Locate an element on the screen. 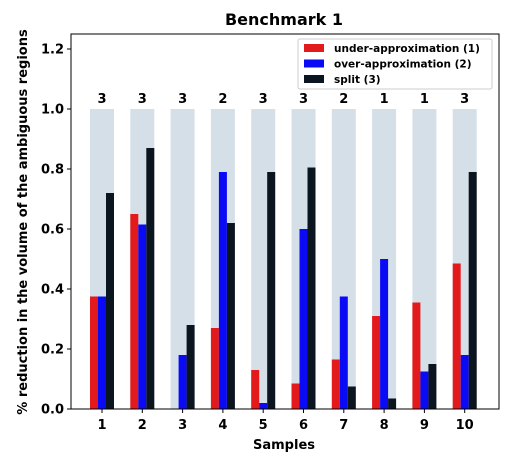  count-label-9: 1 is located at coordinates (424, 99).